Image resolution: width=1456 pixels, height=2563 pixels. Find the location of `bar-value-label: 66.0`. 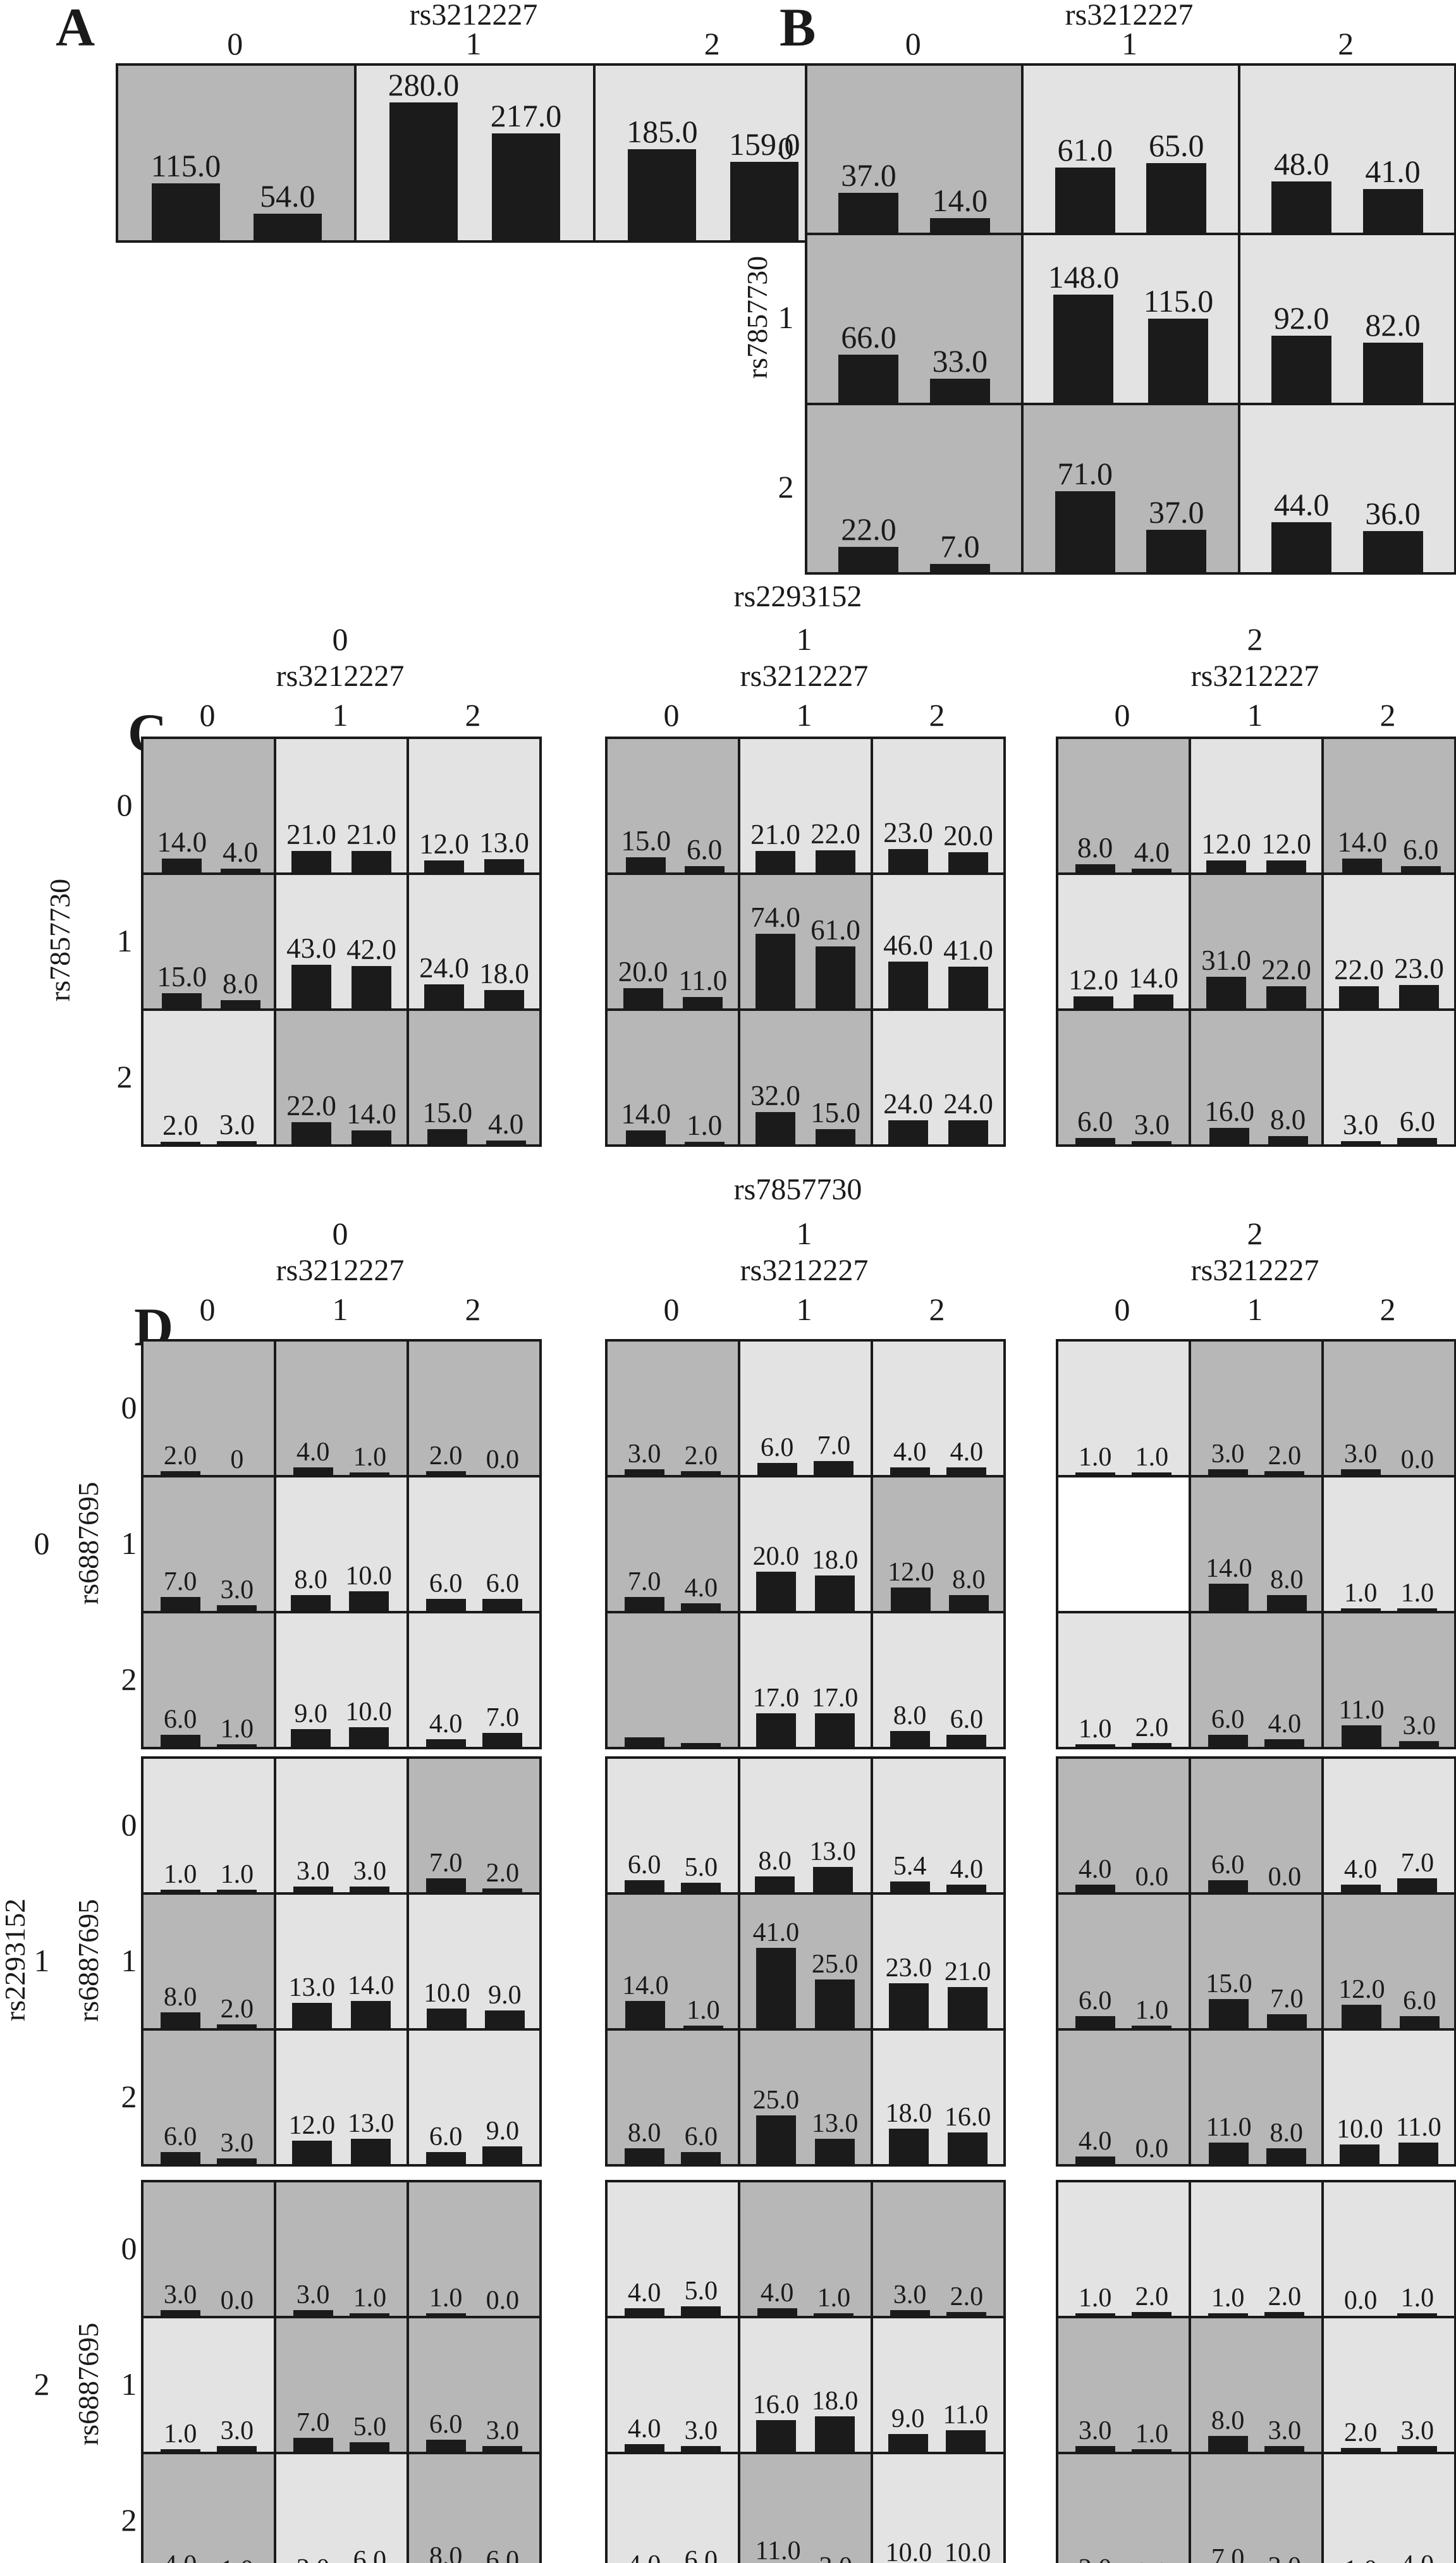

bar-value-label: 66.0 is located at coordinates (868, 337).